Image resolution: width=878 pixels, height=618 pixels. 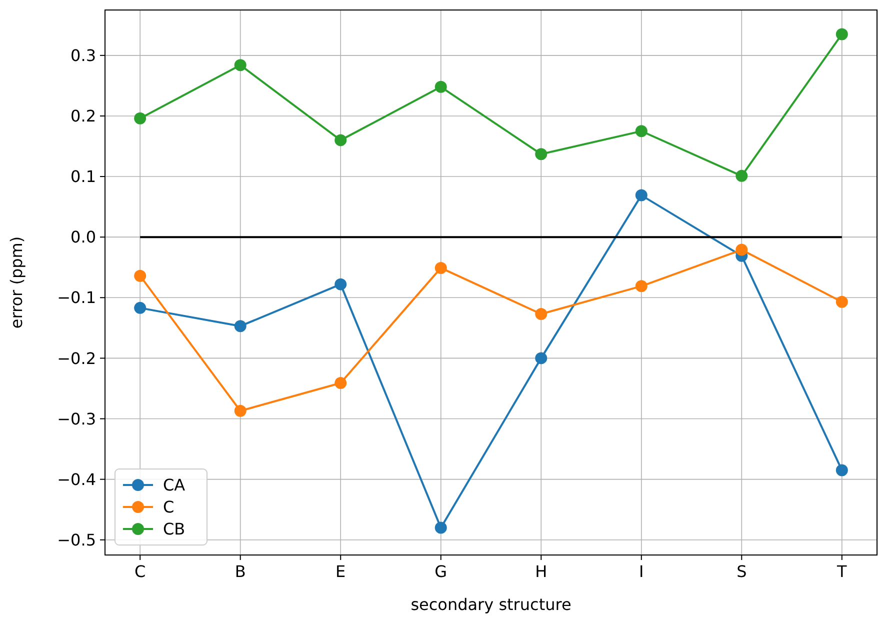 What do you see at coordinates (16, 282) in the screenshot?
I see `y-axis-title: error (ppm)` at bounding box center [16, 282].